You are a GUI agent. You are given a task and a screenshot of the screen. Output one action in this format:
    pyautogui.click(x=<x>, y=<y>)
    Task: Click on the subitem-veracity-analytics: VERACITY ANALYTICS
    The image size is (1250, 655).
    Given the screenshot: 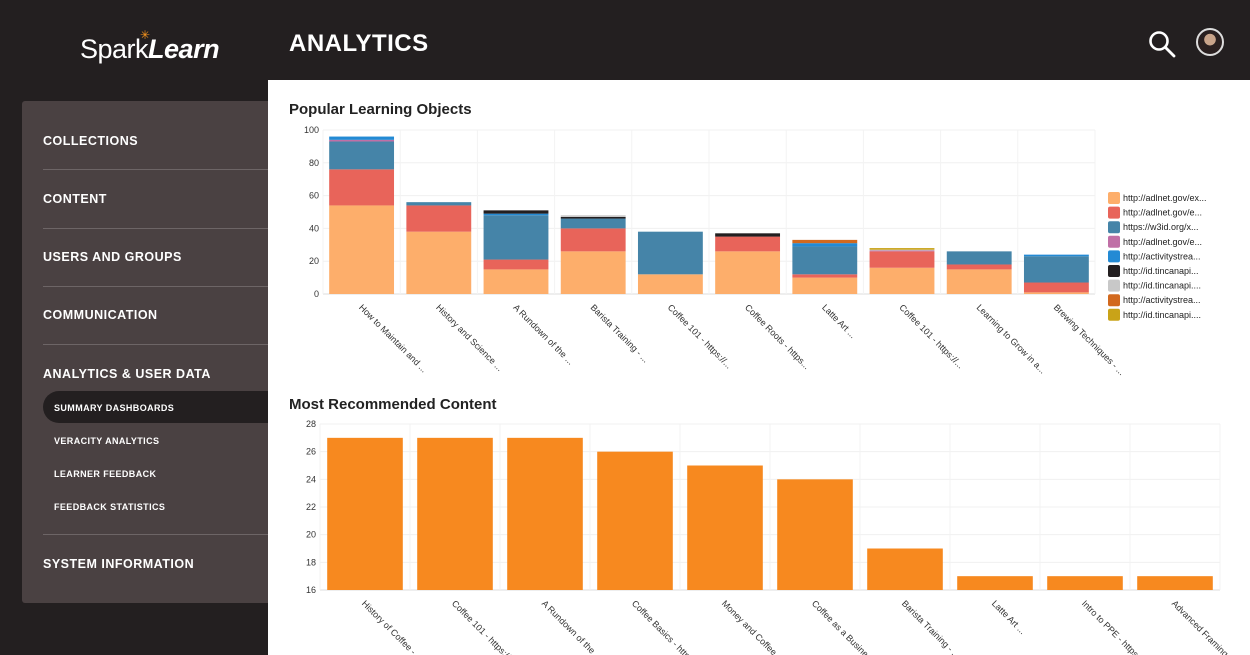 What is the action you would take?
    pyautogui.click(x=107, y=441)
    